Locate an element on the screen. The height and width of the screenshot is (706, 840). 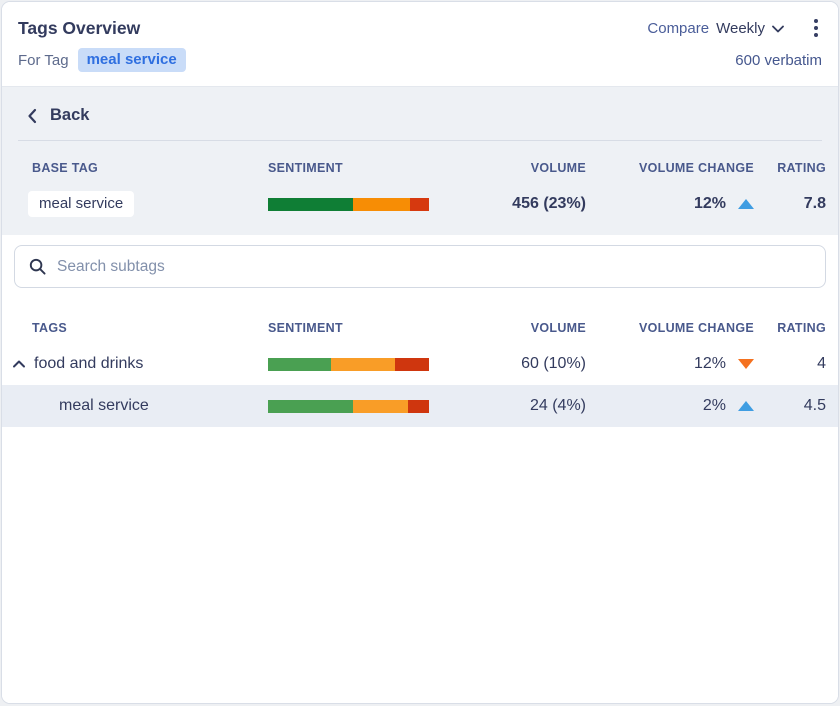
tag-chip: meal service is located at coordinates (131, 60).